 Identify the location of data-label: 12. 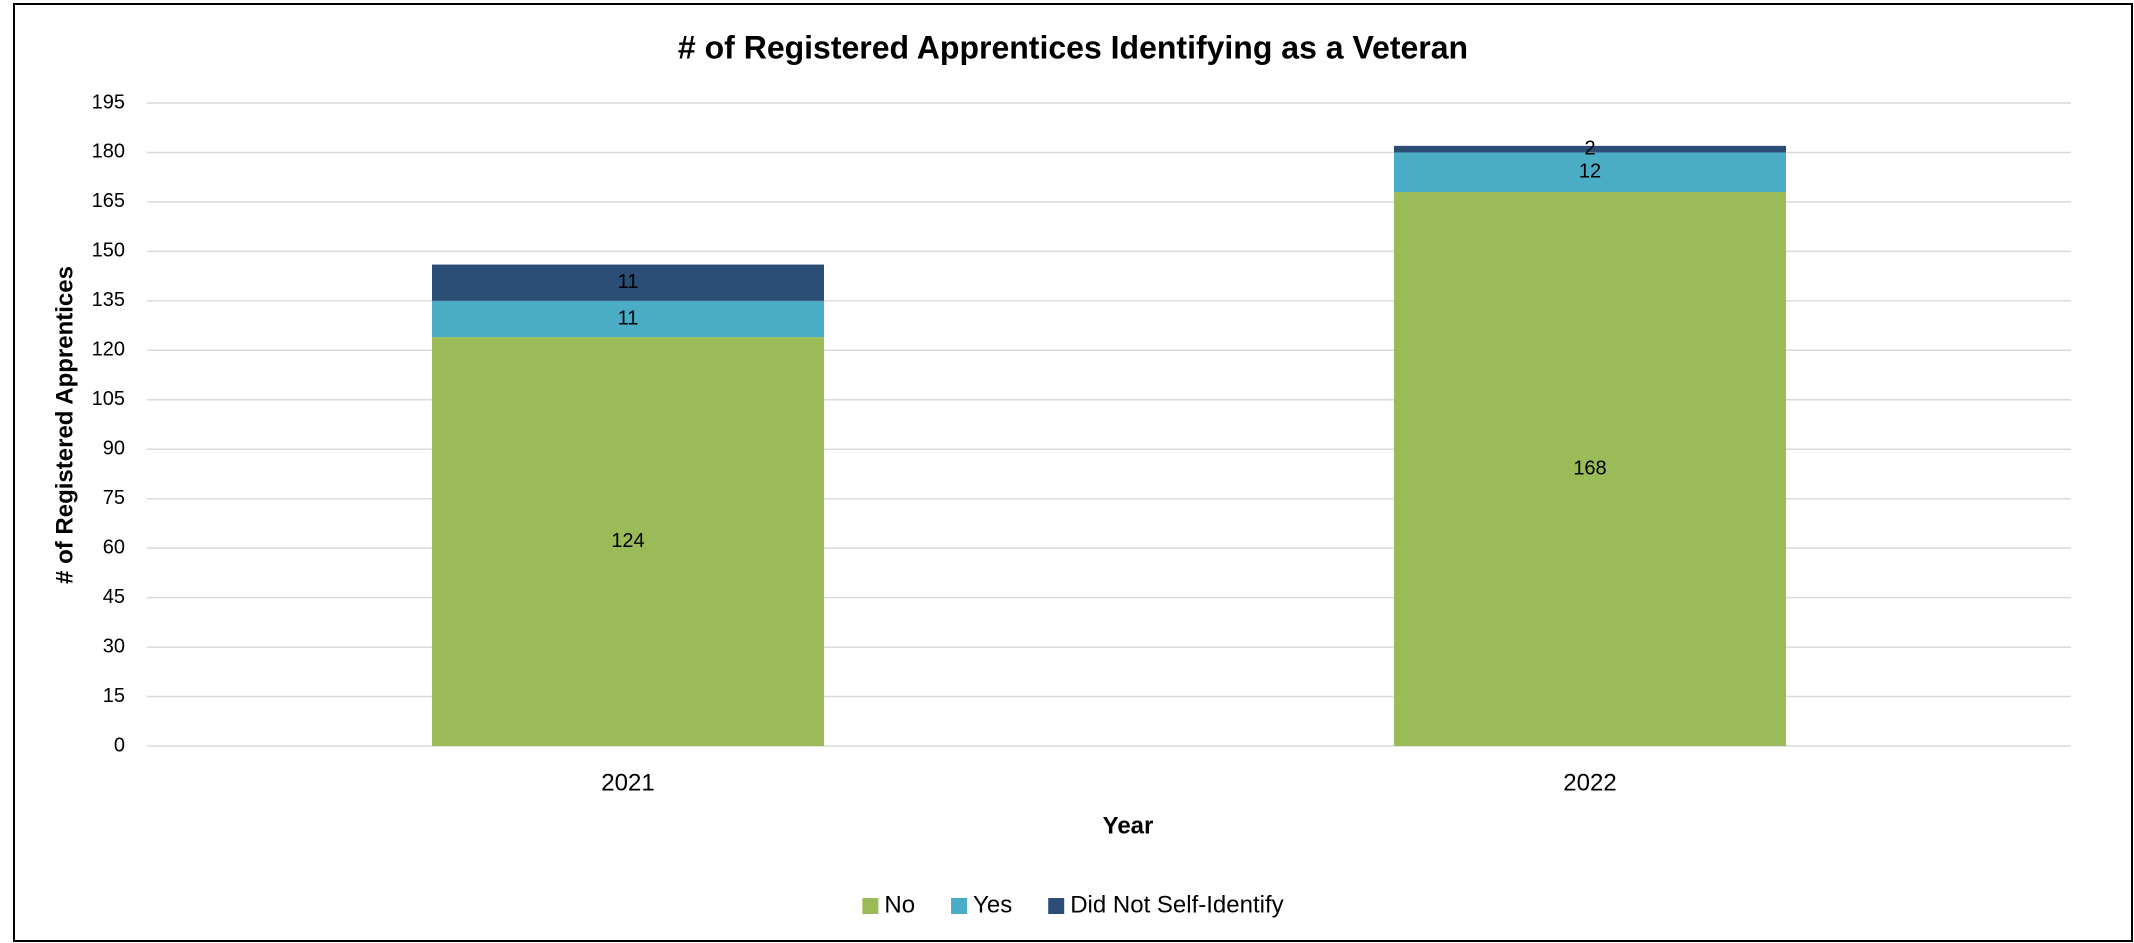
(1590, 172).